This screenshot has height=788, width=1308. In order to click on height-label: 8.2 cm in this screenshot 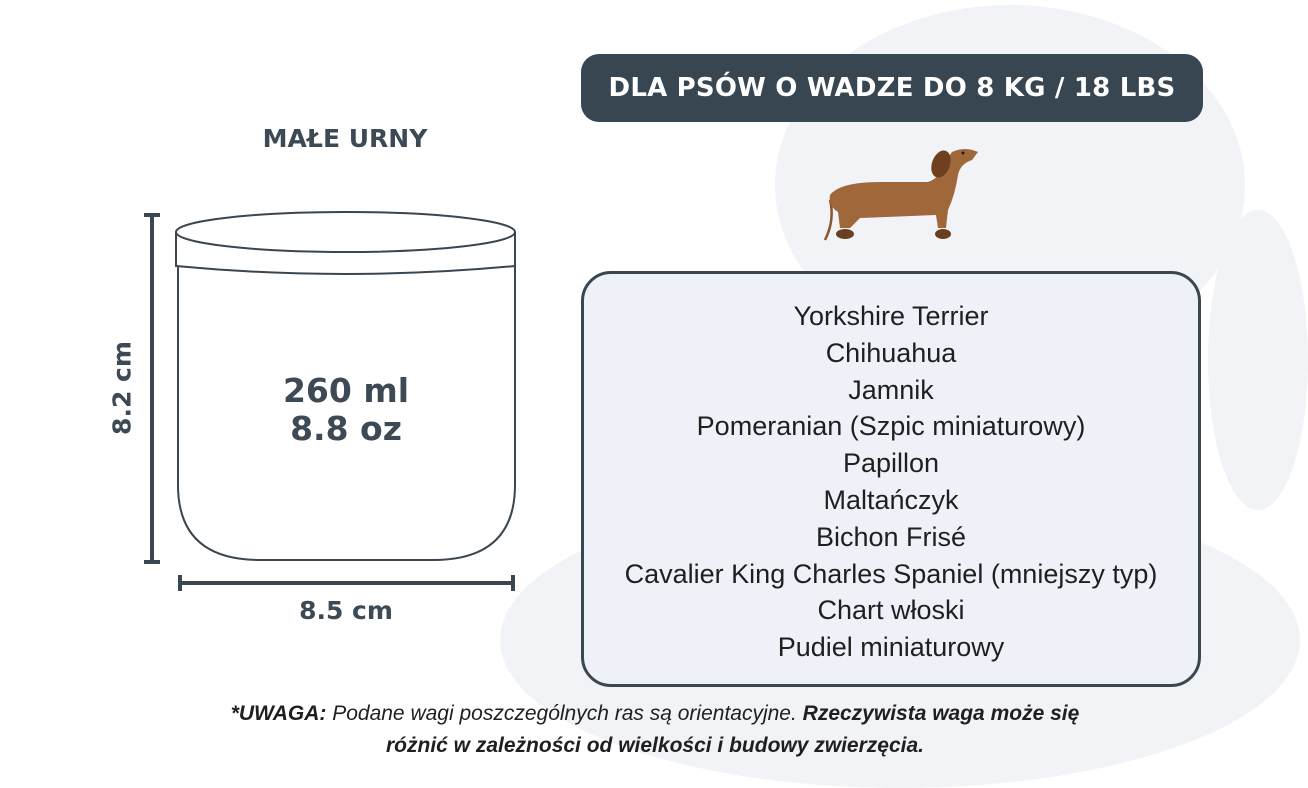, I will do `click(122, 388)`.